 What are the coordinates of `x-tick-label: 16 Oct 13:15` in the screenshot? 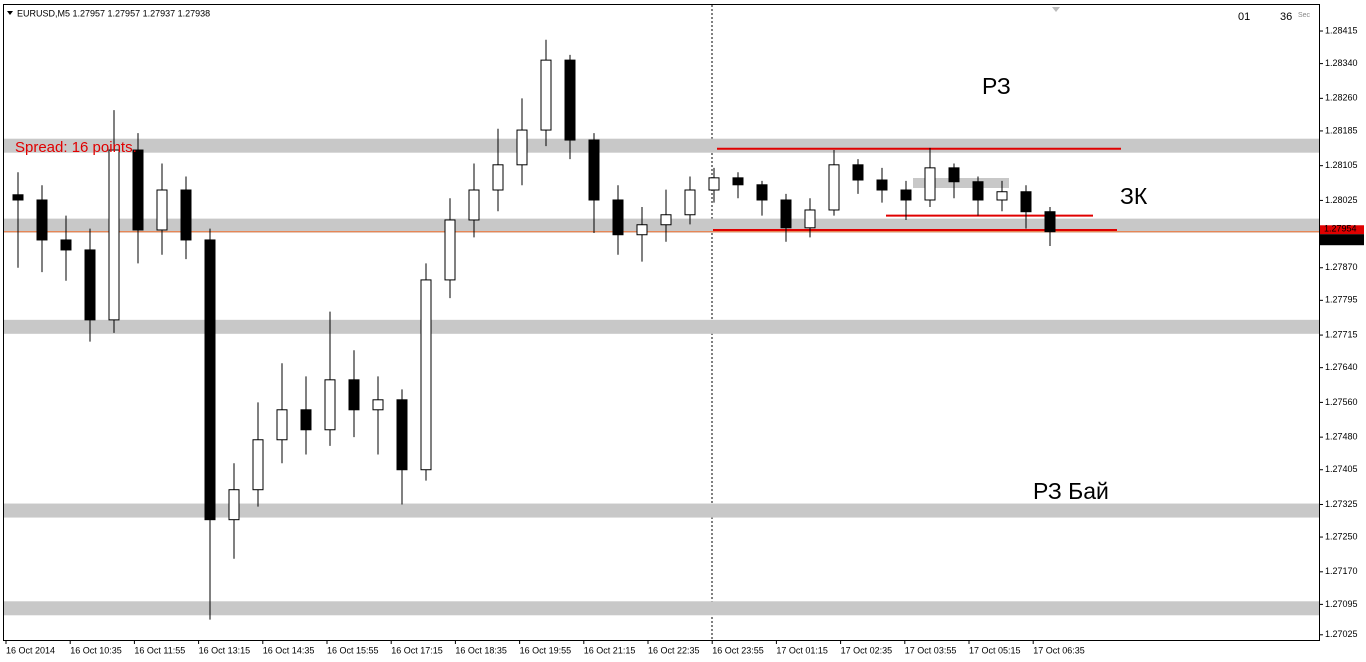 It's located at (225, 650).